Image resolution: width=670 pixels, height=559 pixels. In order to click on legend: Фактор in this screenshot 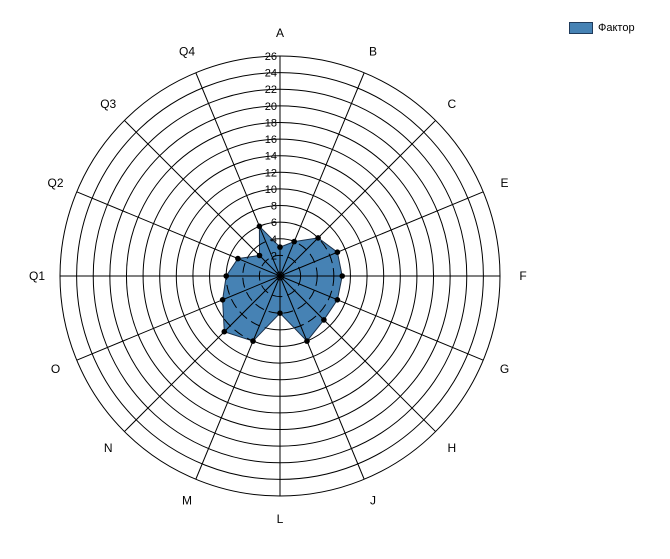, I will do `click(602, 28)`.